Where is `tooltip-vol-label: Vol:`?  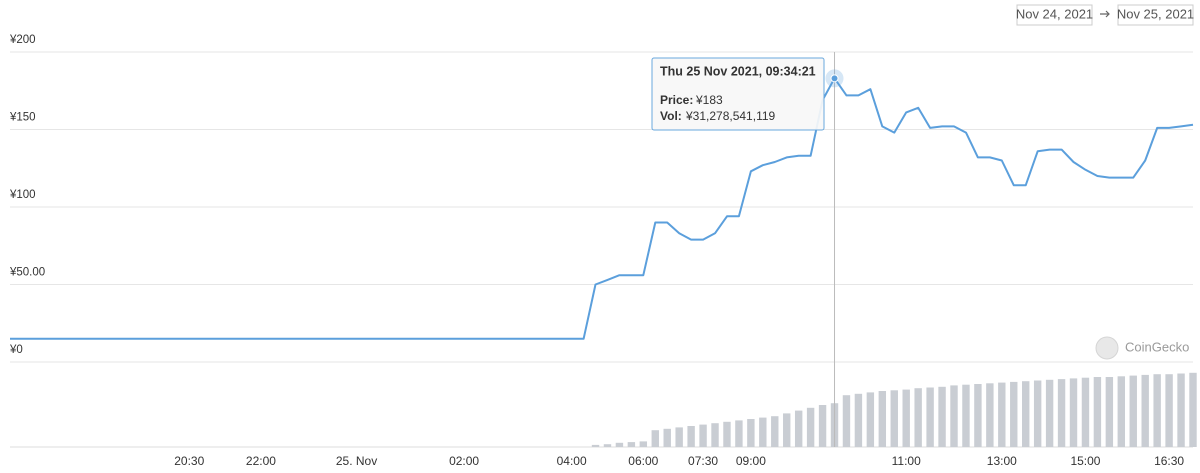
tooltip-vol-label: Vol: is located at coordinates (671, 116).